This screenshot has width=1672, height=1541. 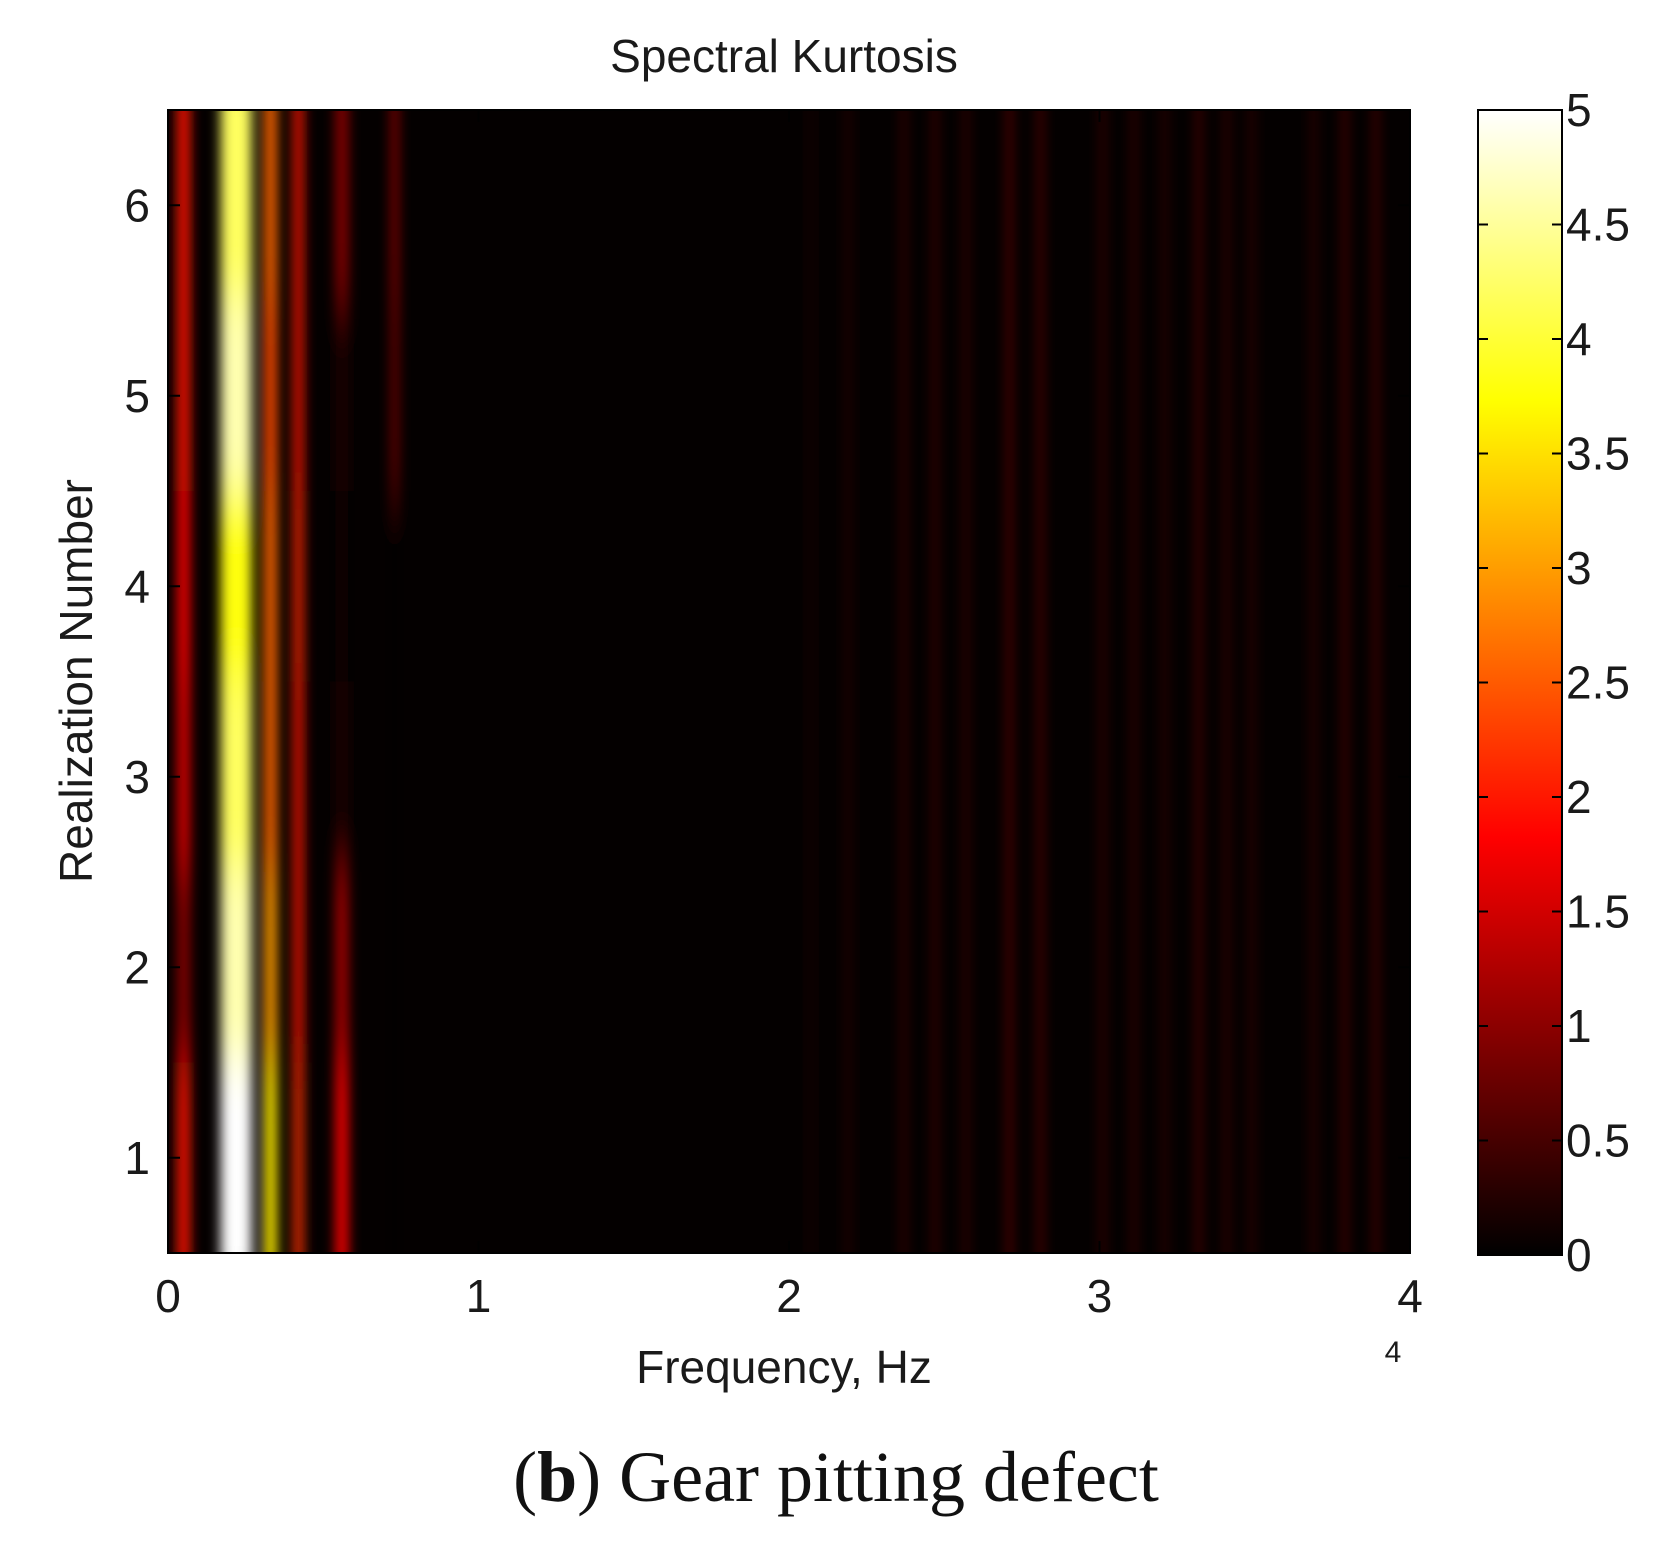 What do you see at coordinates (889, 1477) in the screenshot?
I see `caption-text: Gear pitting defect` at bounding box center [889, 1477].